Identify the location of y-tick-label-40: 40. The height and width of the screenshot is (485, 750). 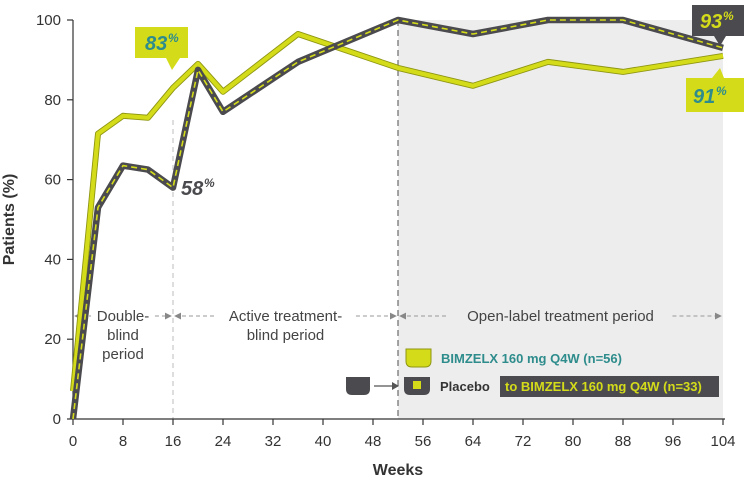
(52, 259).